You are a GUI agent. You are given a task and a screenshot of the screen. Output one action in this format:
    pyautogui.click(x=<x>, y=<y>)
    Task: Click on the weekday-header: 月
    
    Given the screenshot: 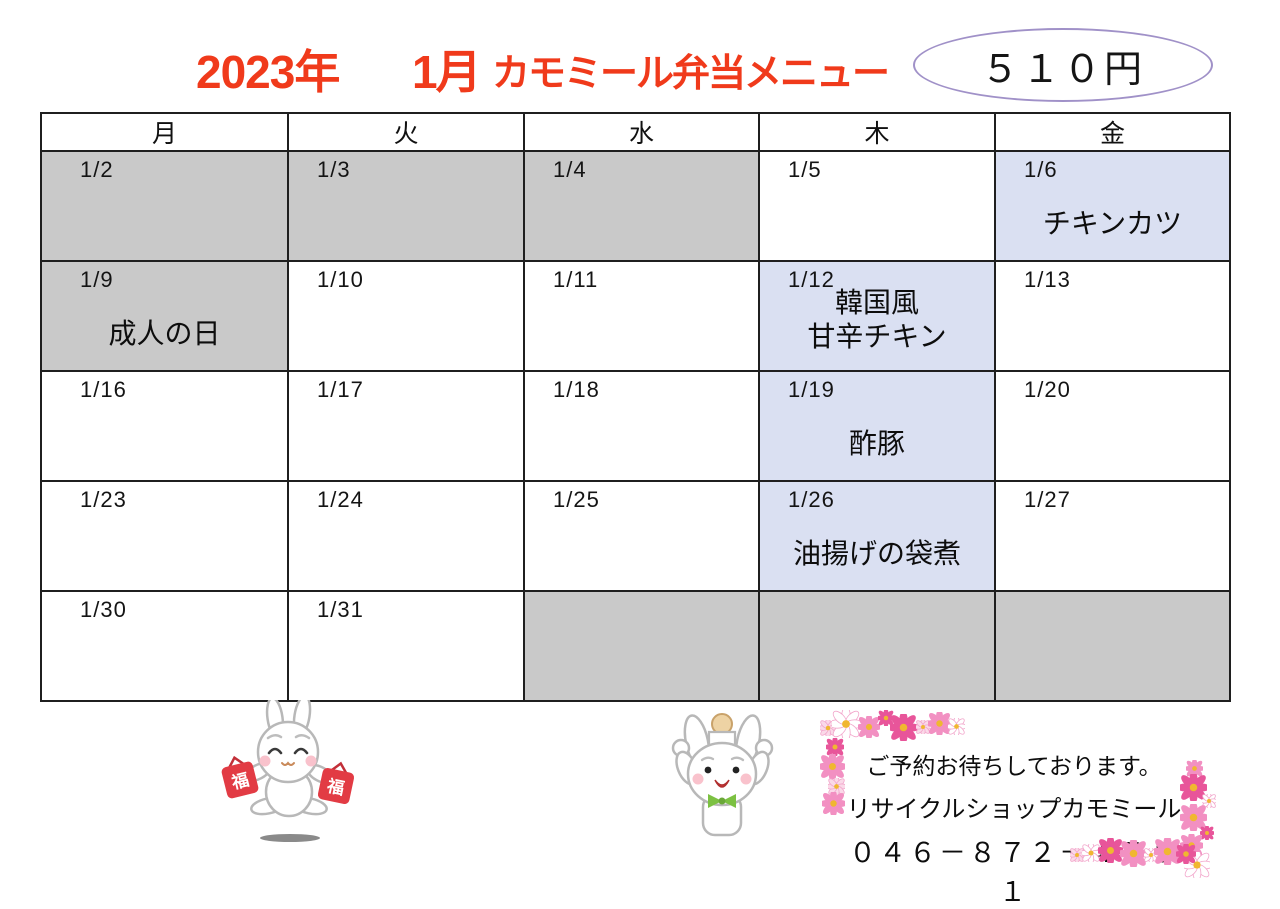 What is the action you would take?
    pyautogui.click(x=164, y=132)
    